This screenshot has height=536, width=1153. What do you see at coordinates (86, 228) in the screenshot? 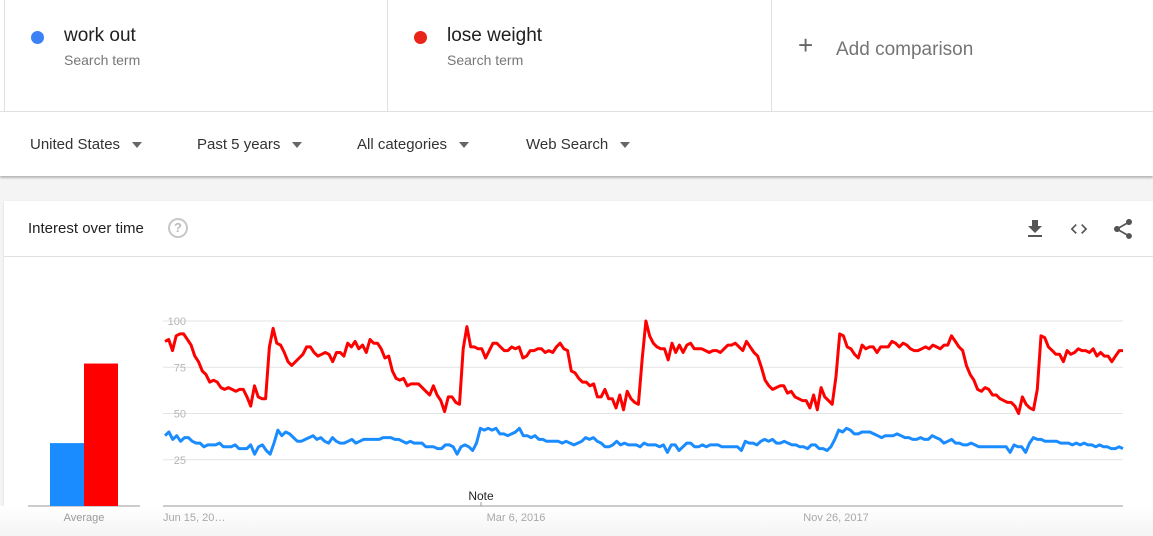
I see `card-title: Interest over time` at bounding box center [86, 228].